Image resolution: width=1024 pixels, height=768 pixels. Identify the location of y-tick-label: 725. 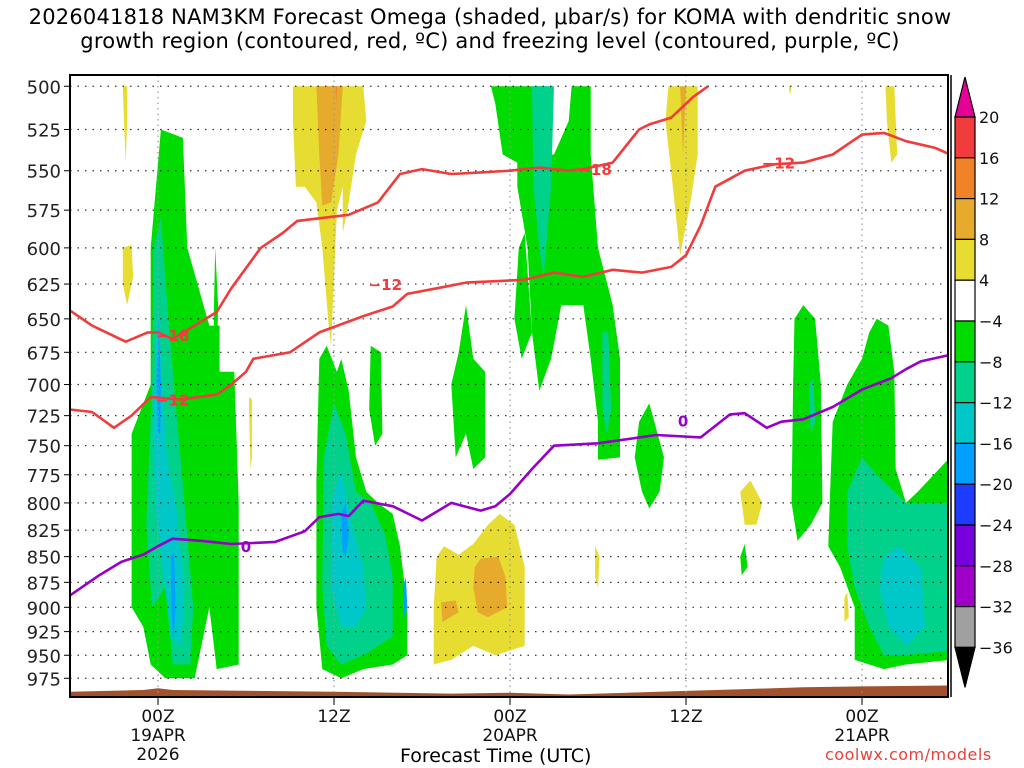
(44, 417).